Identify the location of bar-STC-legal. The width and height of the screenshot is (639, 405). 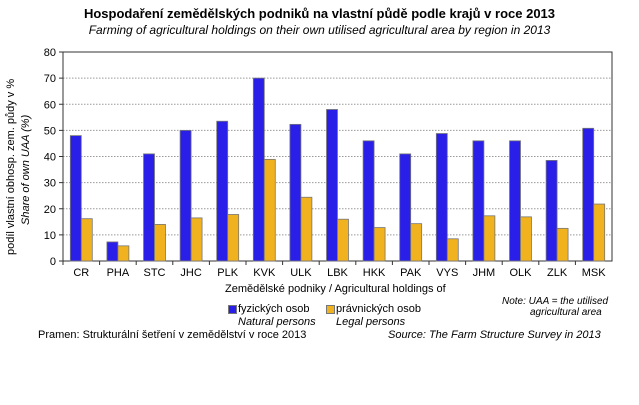
(160, 243).